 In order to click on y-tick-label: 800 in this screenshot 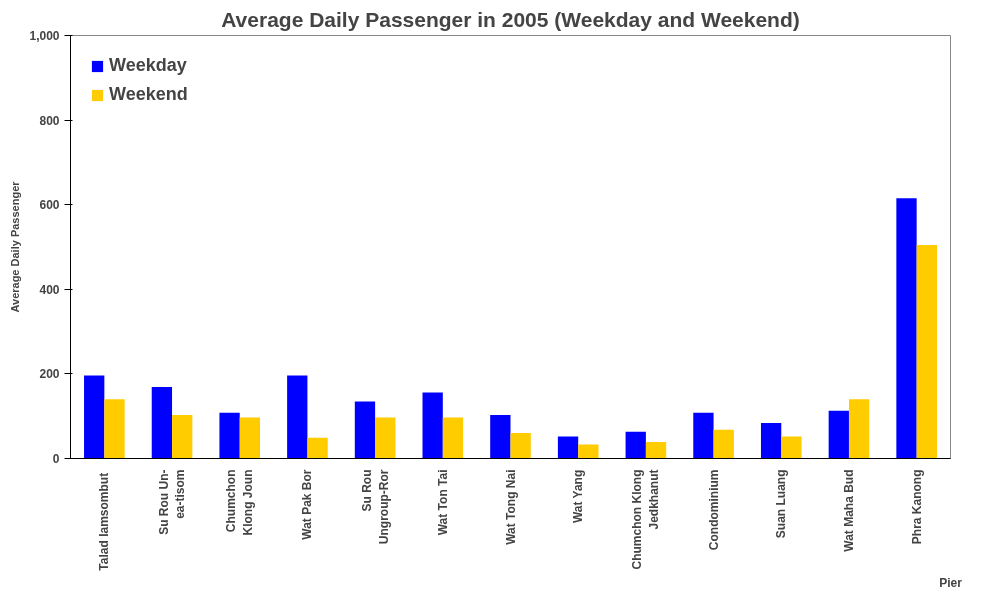, I will do `click(49, 120)`.